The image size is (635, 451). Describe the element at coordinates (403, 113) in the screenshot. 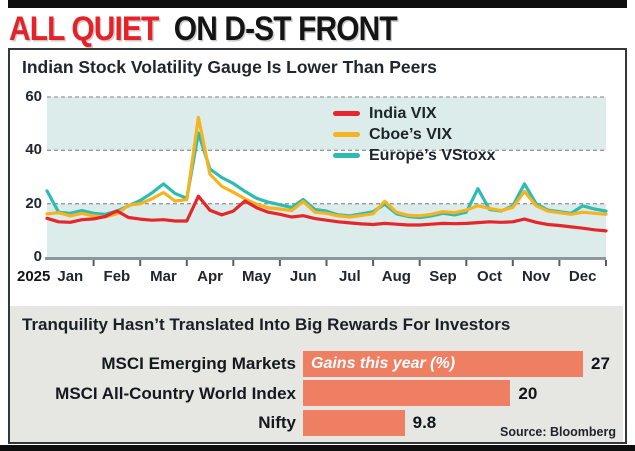

I see `legend-label: India VIX` at that location.